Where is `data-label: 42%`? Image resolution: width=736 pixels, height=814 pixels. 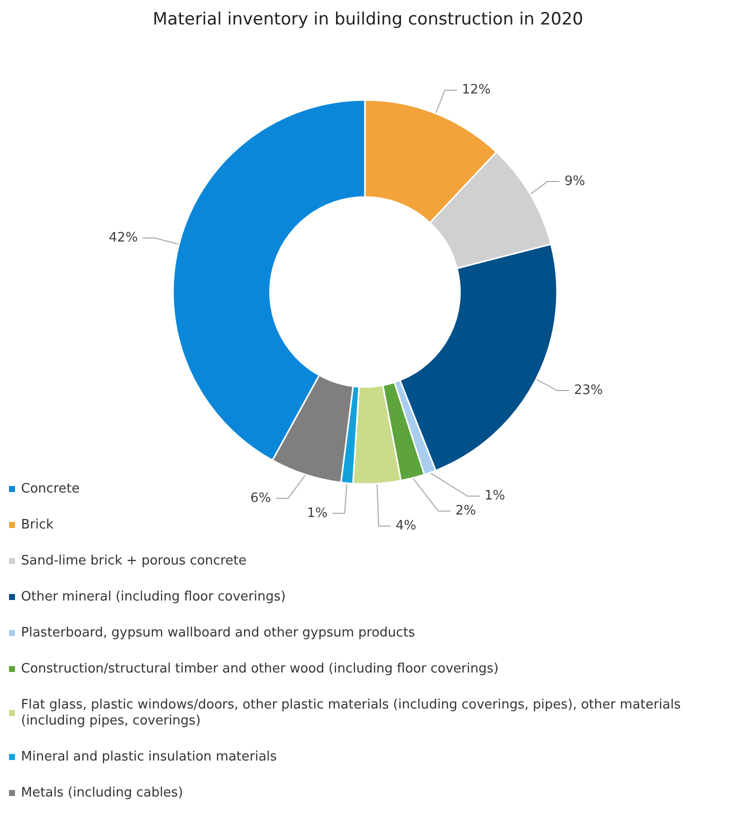 data-label: 42% is located at coordinates (123, 238).